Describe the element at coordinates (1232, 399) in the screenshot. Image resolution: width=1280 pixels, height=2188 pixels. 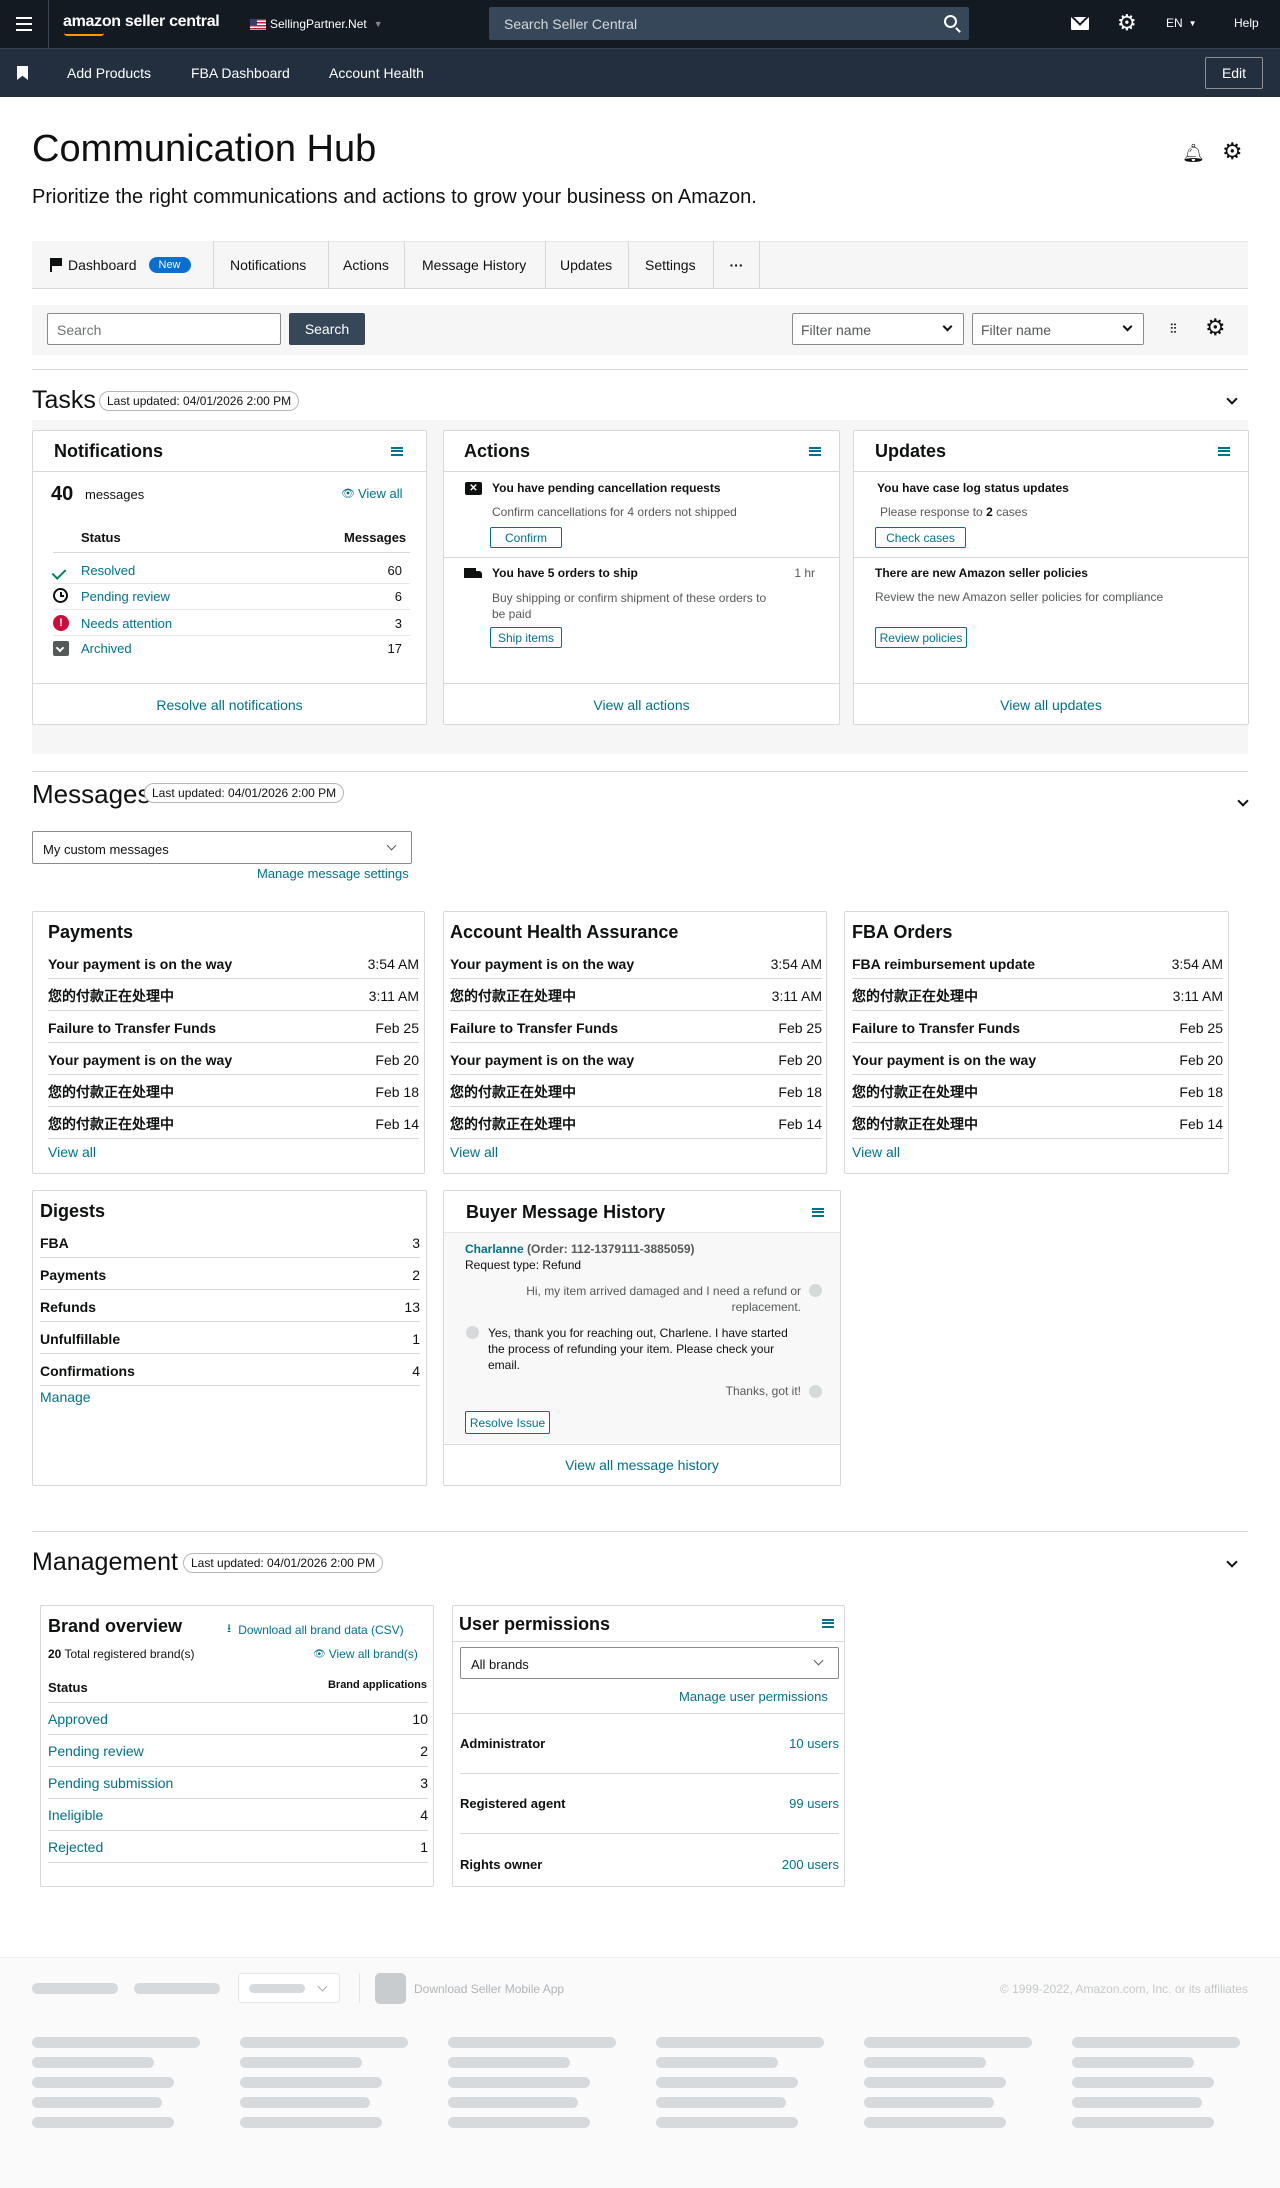
I see `tasks-collapse-chevron-icon` at that location.